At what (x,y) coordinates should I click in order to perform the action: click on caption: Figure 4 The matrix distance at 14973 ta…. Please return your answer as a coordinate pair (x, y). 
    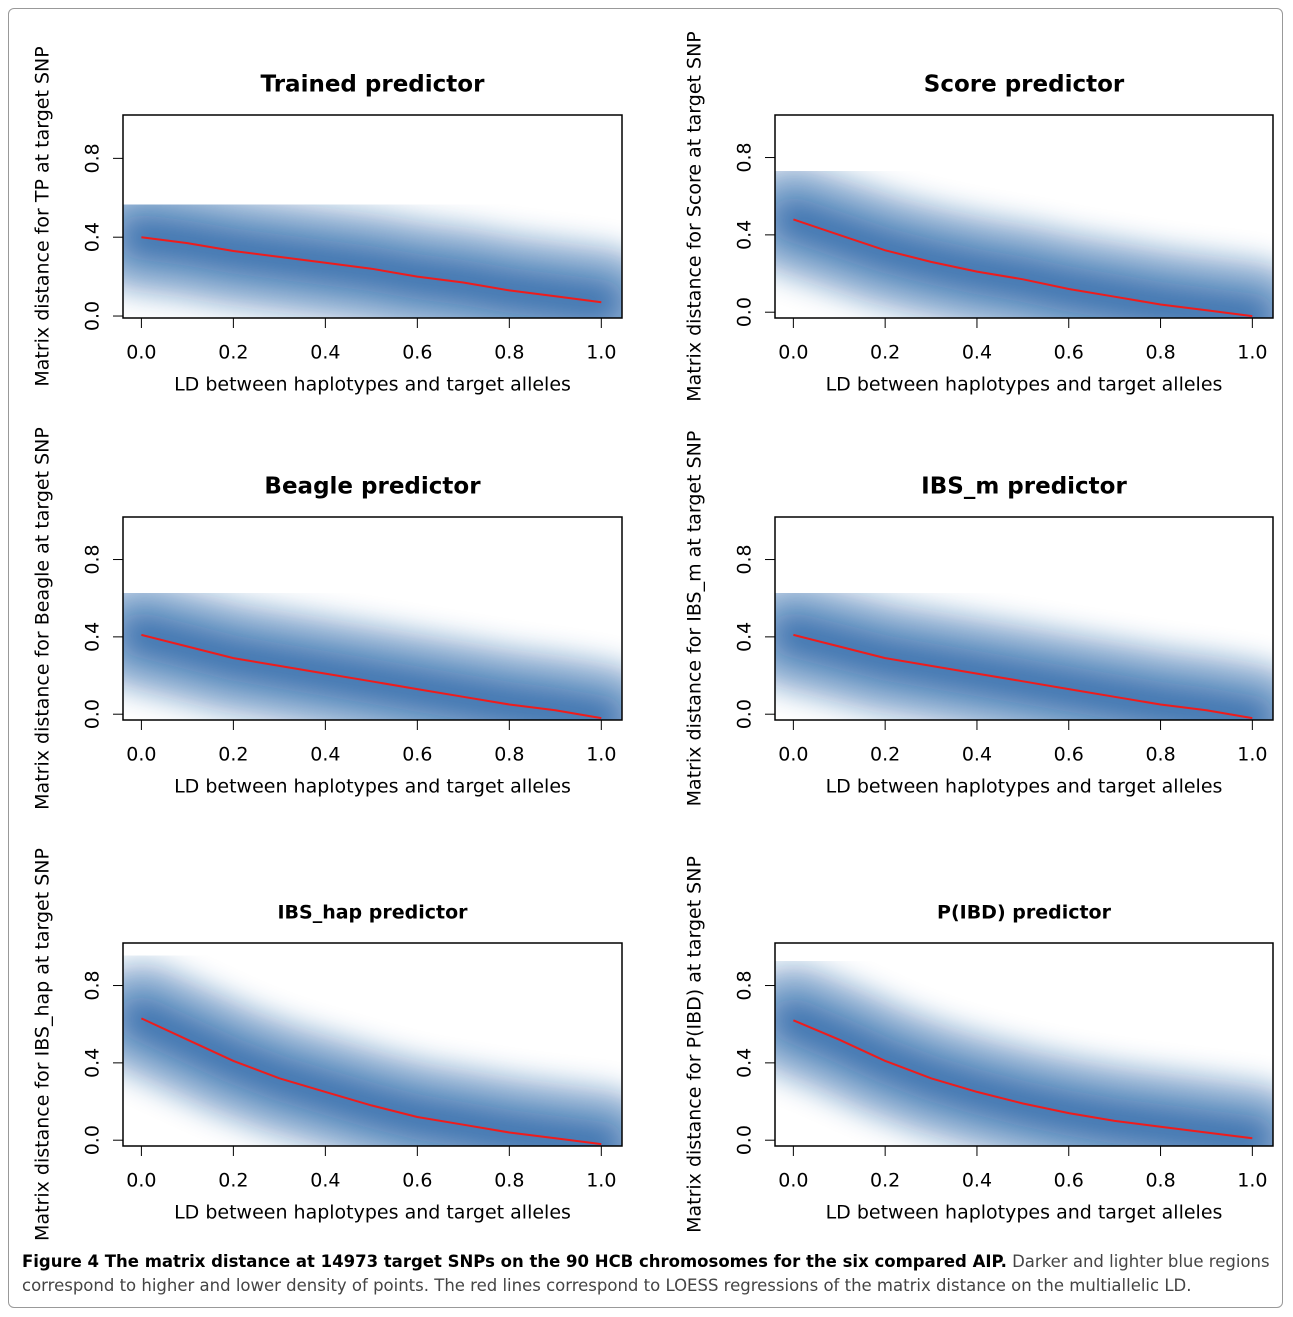
    Looking at the image, I should click on (647, 1274).